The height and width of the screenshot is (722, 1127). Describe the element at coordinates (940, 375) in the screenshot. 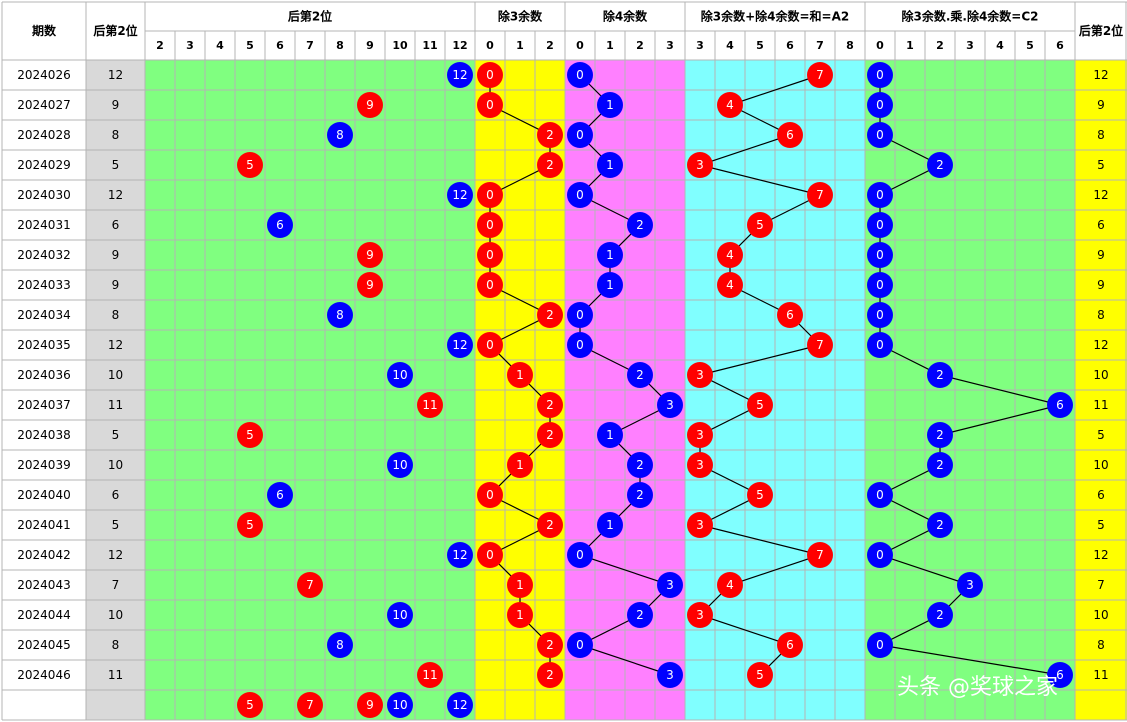

I see `product-ball: 2` at that location.